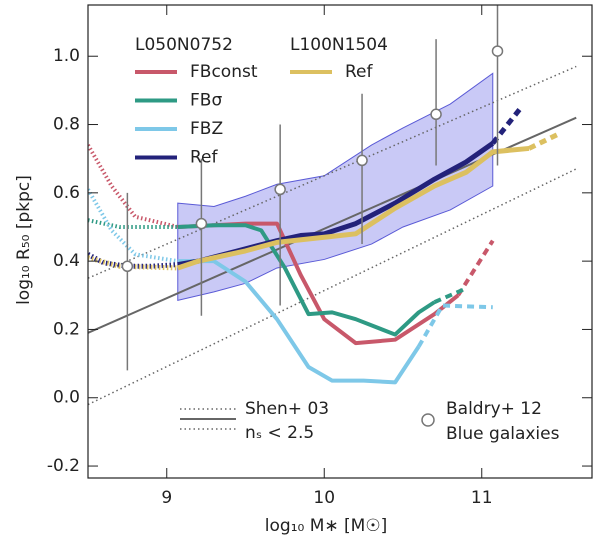  Describe the element at coordinates (494, 409) in the screenshot. I see `legend-label: Baldry+ 12` at that location.